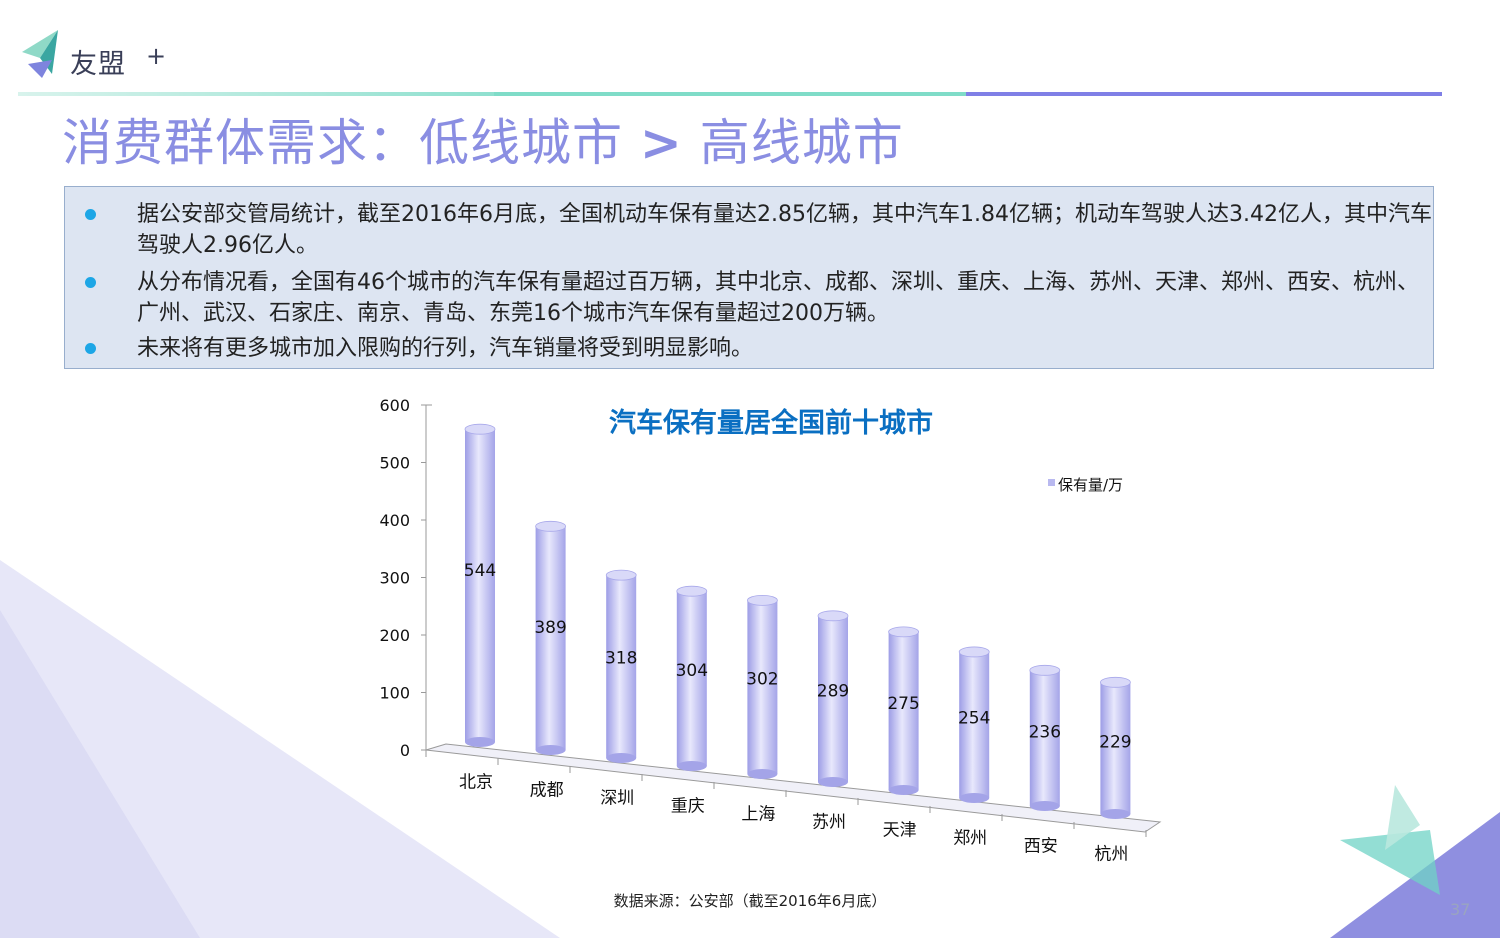 The width and height of the screenshot is (1500, 938). Describe the element at coordinates (771, 423) in the screenshot. I see `chart-title: 汽车保有量居全国前十城市` at that location.